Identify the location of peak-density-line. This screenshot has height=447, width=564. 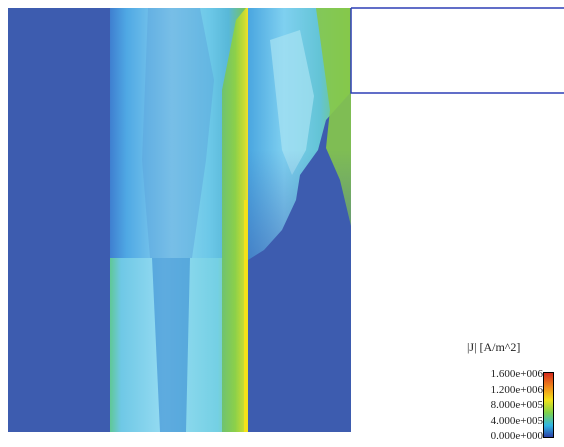
(246, 316).